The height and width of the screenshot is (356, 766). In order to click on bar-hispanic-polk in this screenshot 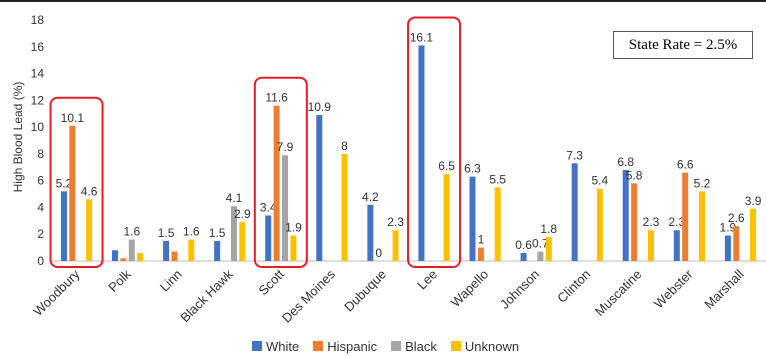, I will do `click(123, 259)`.